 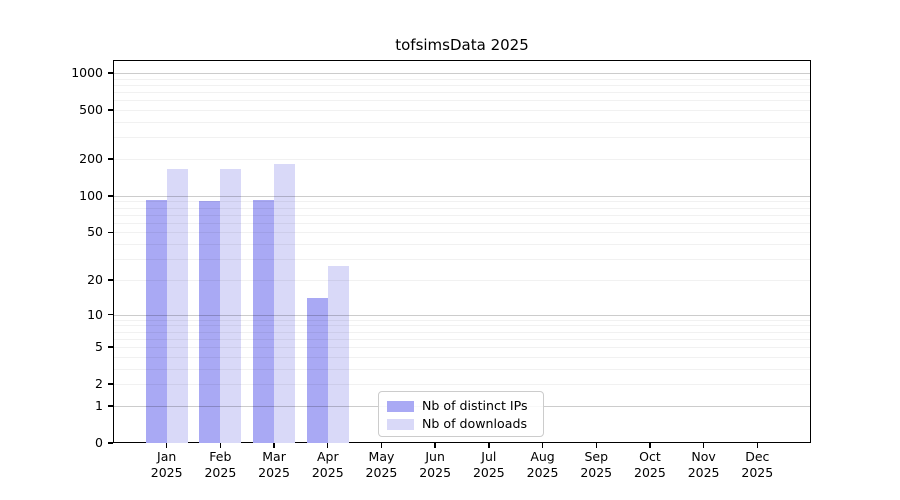 I want to click on legend-label-distinct-ips: Nb of distinct IPs, so click(x=475, y=405).